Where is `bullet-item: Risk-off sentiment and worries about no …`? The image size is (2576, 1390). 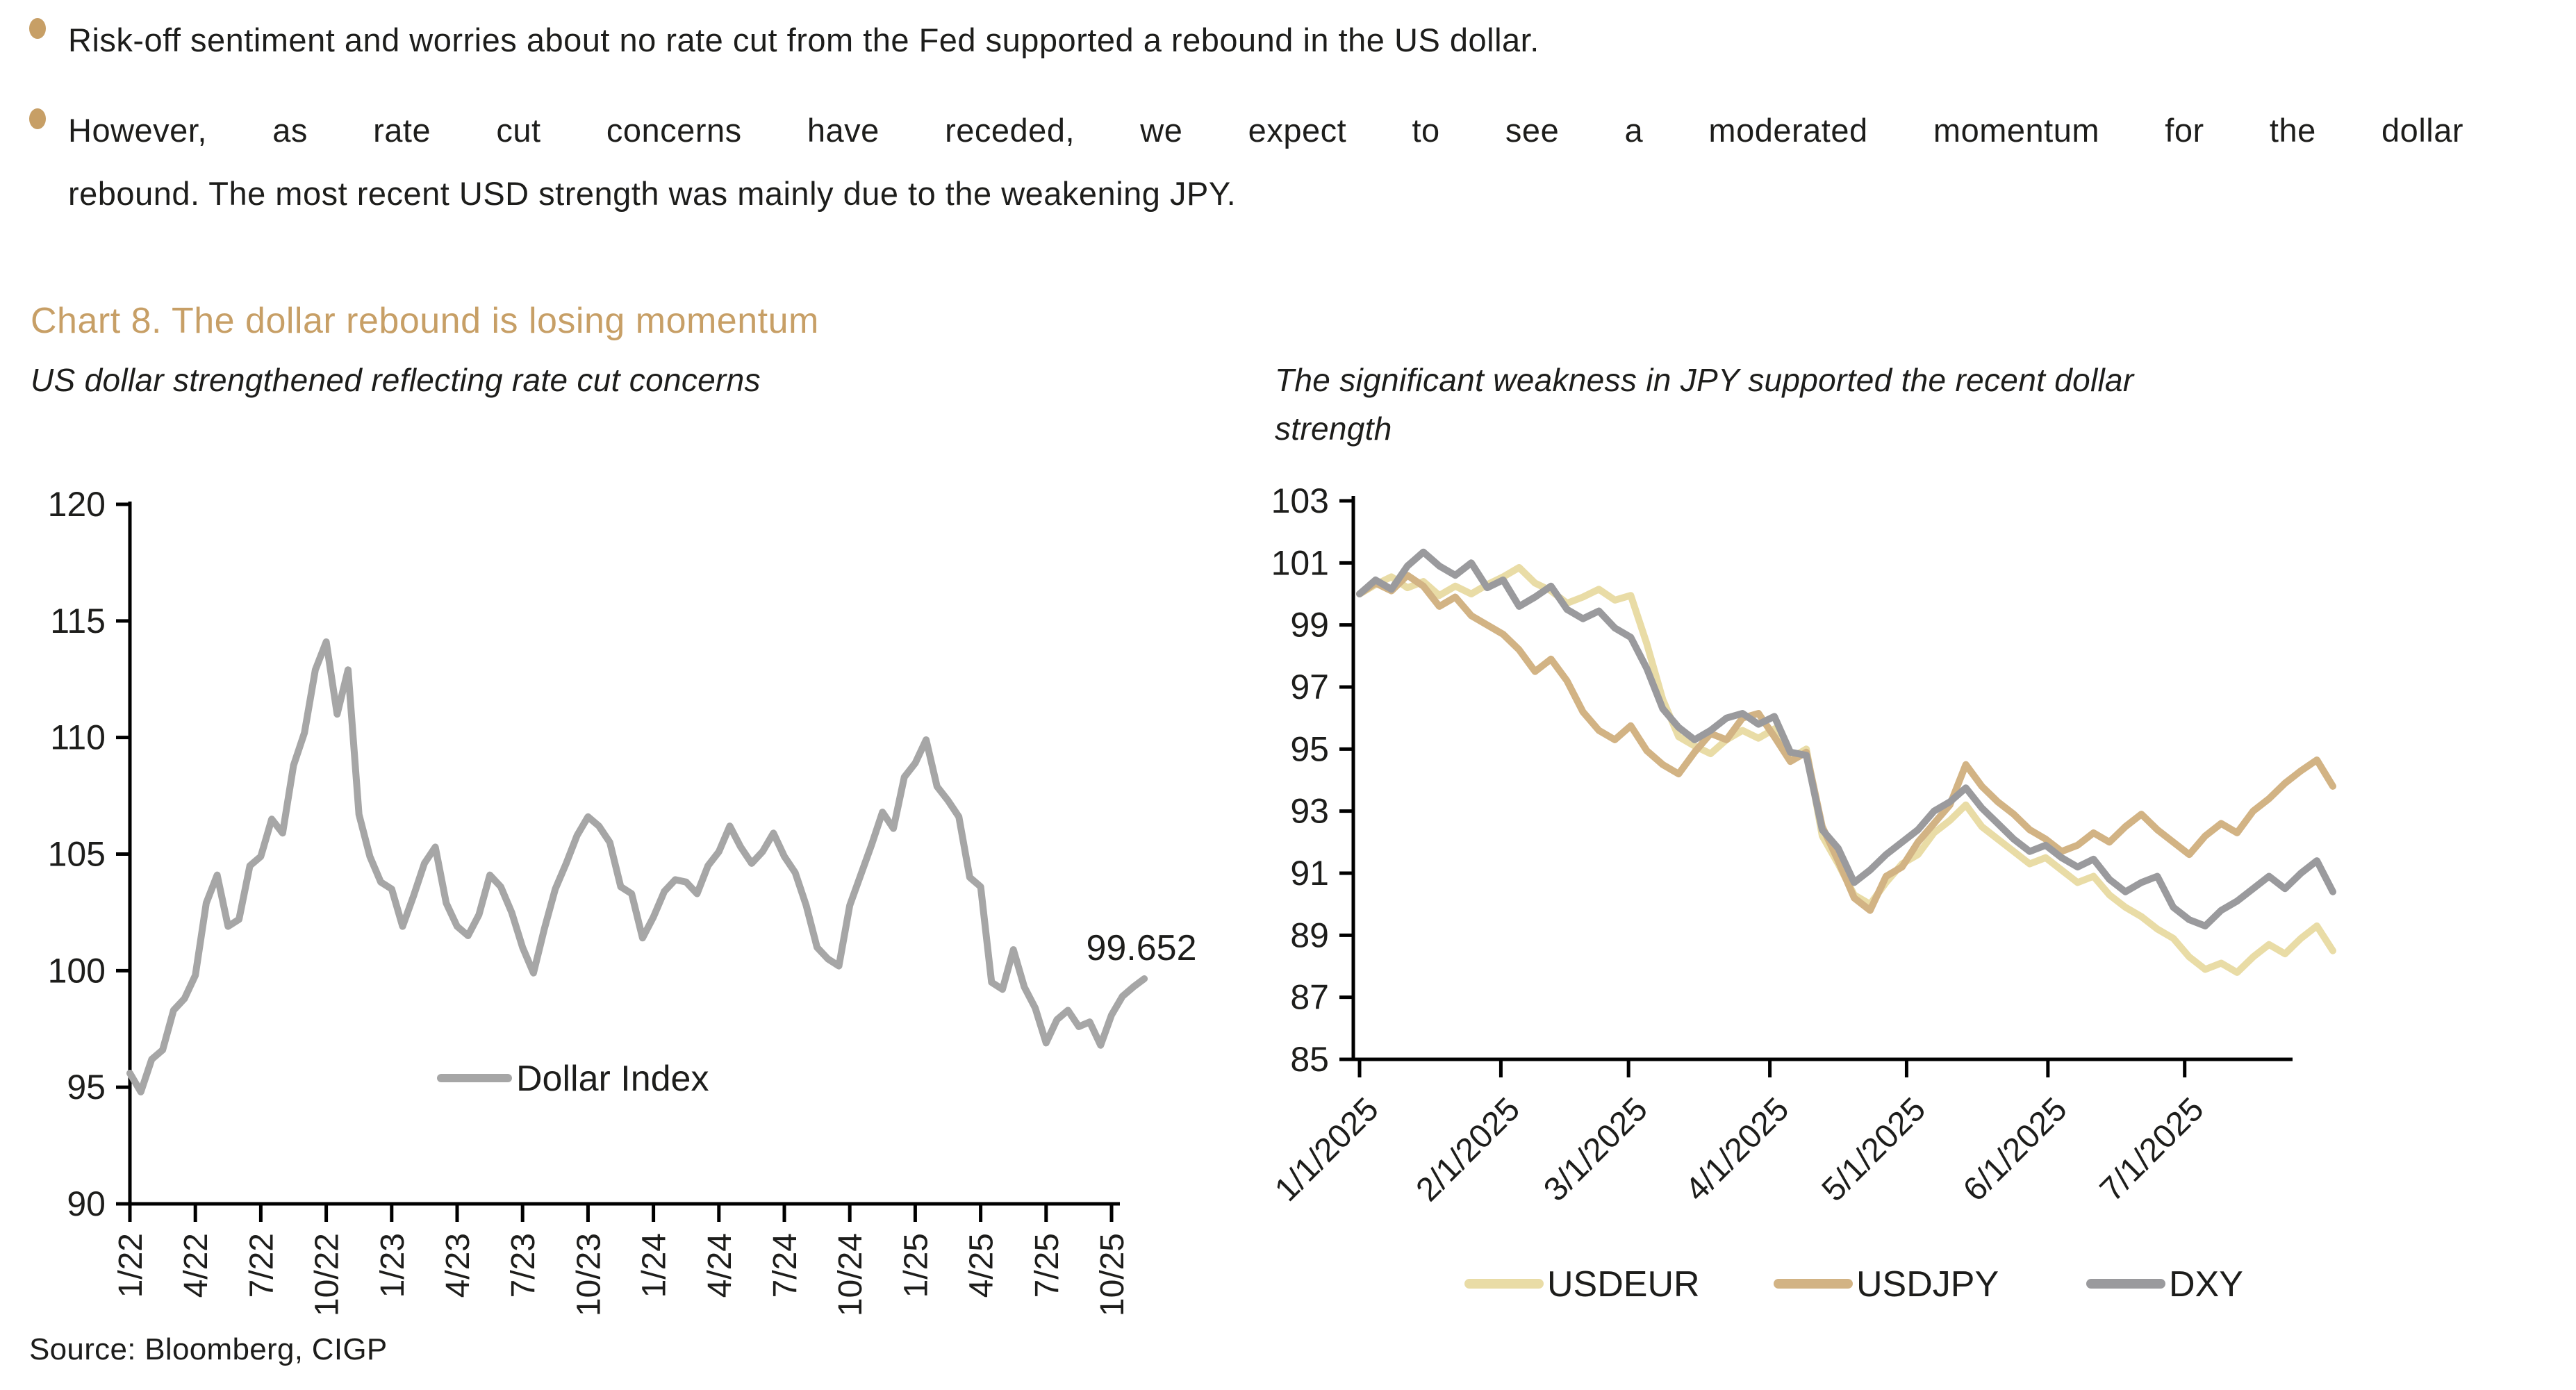
bullet-item: Risk-off sentiment and worries about no … is located at coordinates (1090, 40).